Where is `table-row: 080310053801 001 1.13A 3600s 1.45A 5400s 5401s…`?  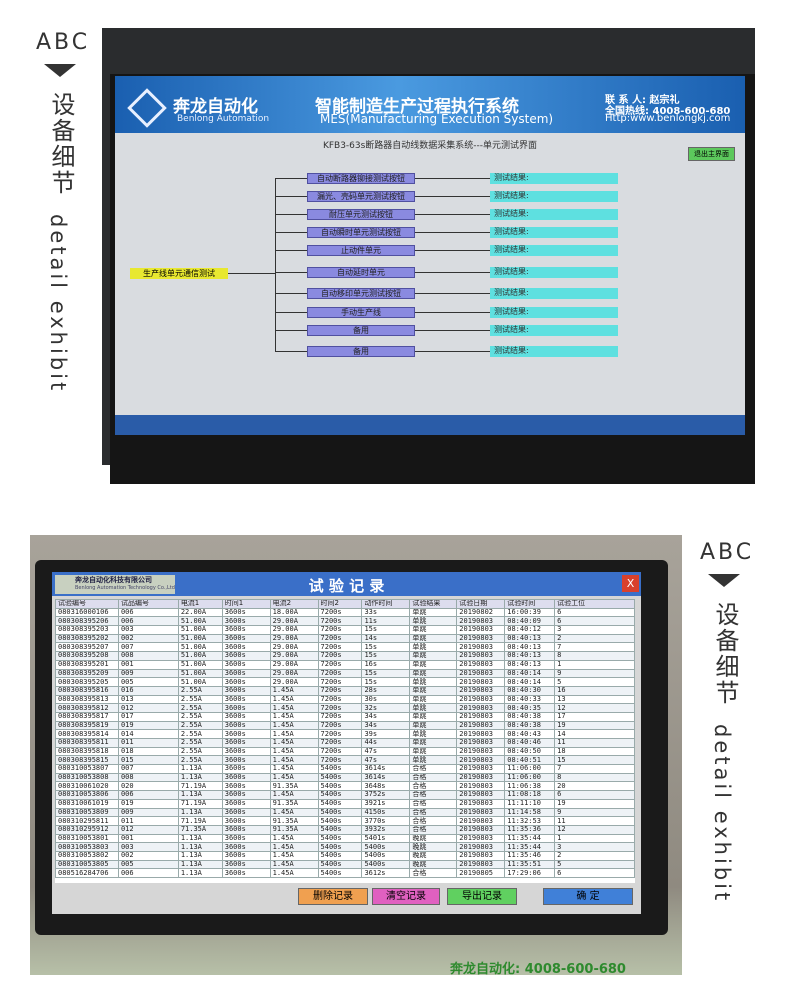
table-row: 080310053801 001 1.13A 3600s 1.45A 5400s 5401s… is located at coordinates (345, 838).